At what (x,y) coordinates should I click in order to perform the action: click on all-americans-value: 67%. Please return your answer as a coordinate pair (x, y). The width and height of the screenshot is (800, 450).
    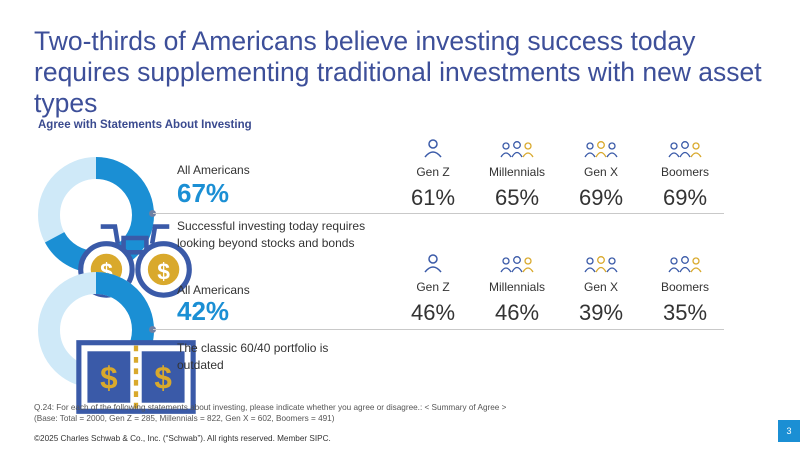
    Looking at the image, I should click on (203, 193).